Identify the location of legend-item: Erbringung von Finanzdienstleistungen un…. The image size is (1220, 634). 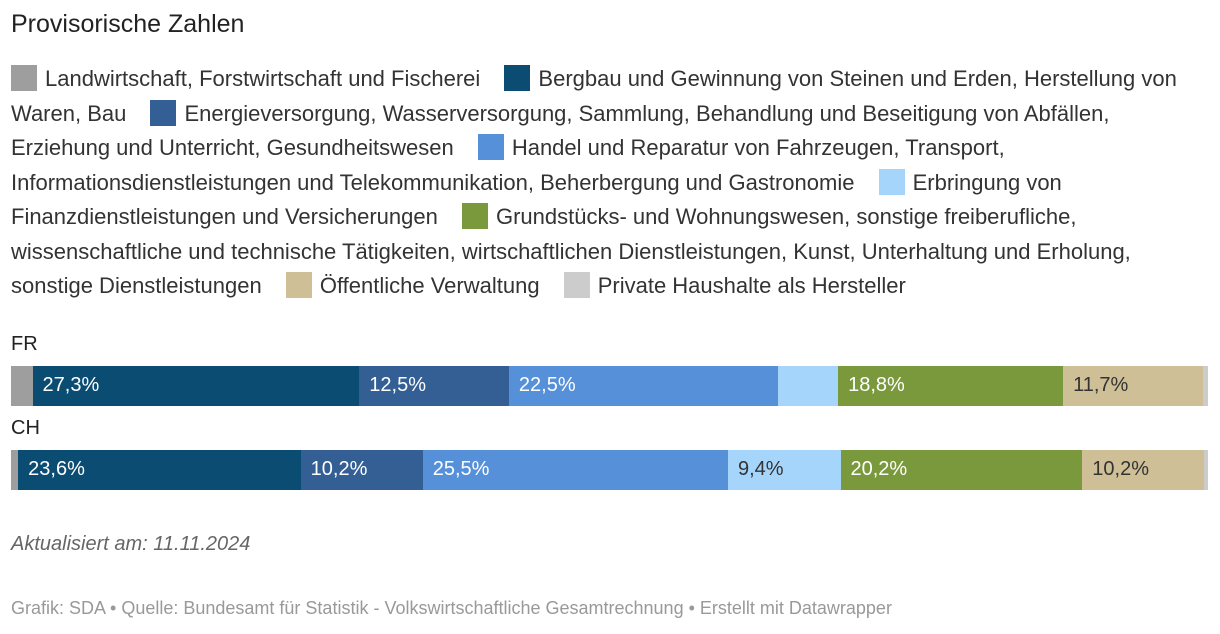
(536, 199).